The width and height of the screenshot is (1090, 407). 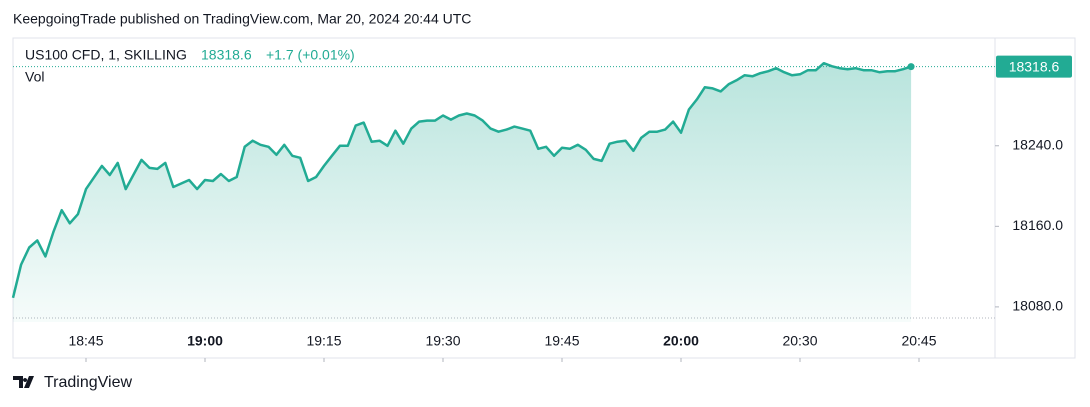 I want to click on x-tick-label: 19:30, so click(x=442, y=341).